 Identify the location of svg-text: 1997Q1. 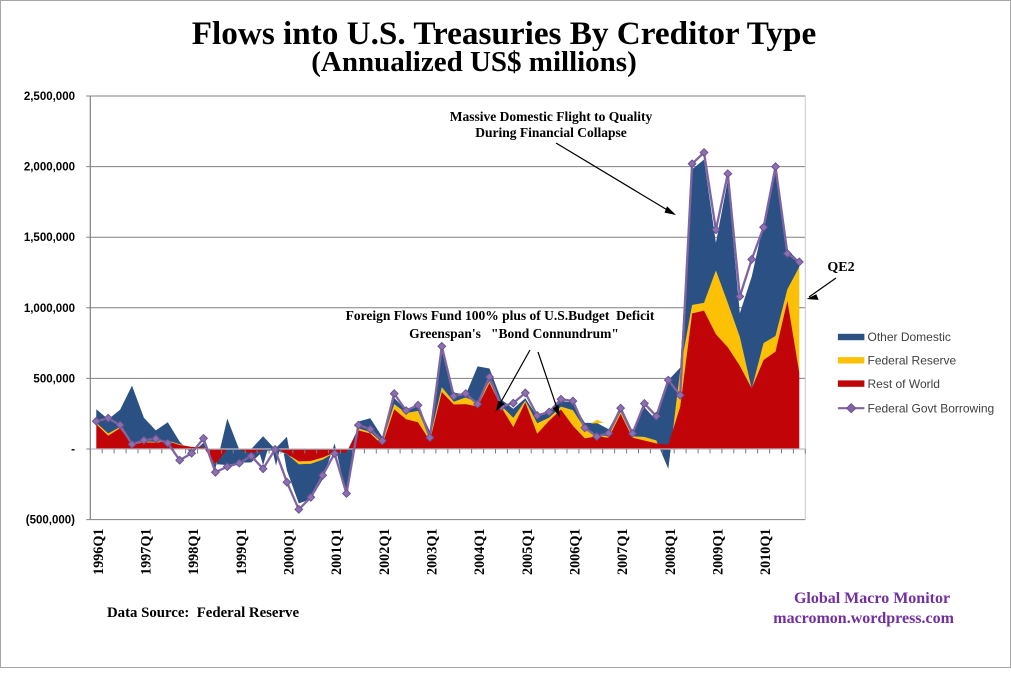
(146, 551).